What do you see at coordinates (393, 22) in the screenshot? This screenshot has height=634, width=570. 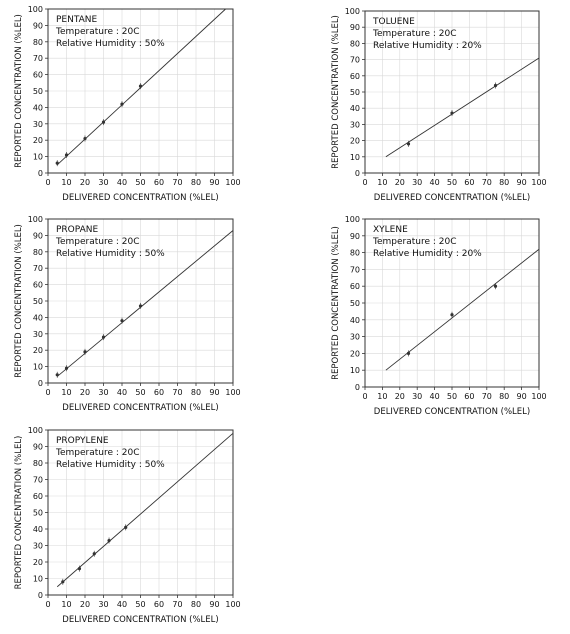 I see `chart-title: TOLUENE` at bounding box center [393, 22].